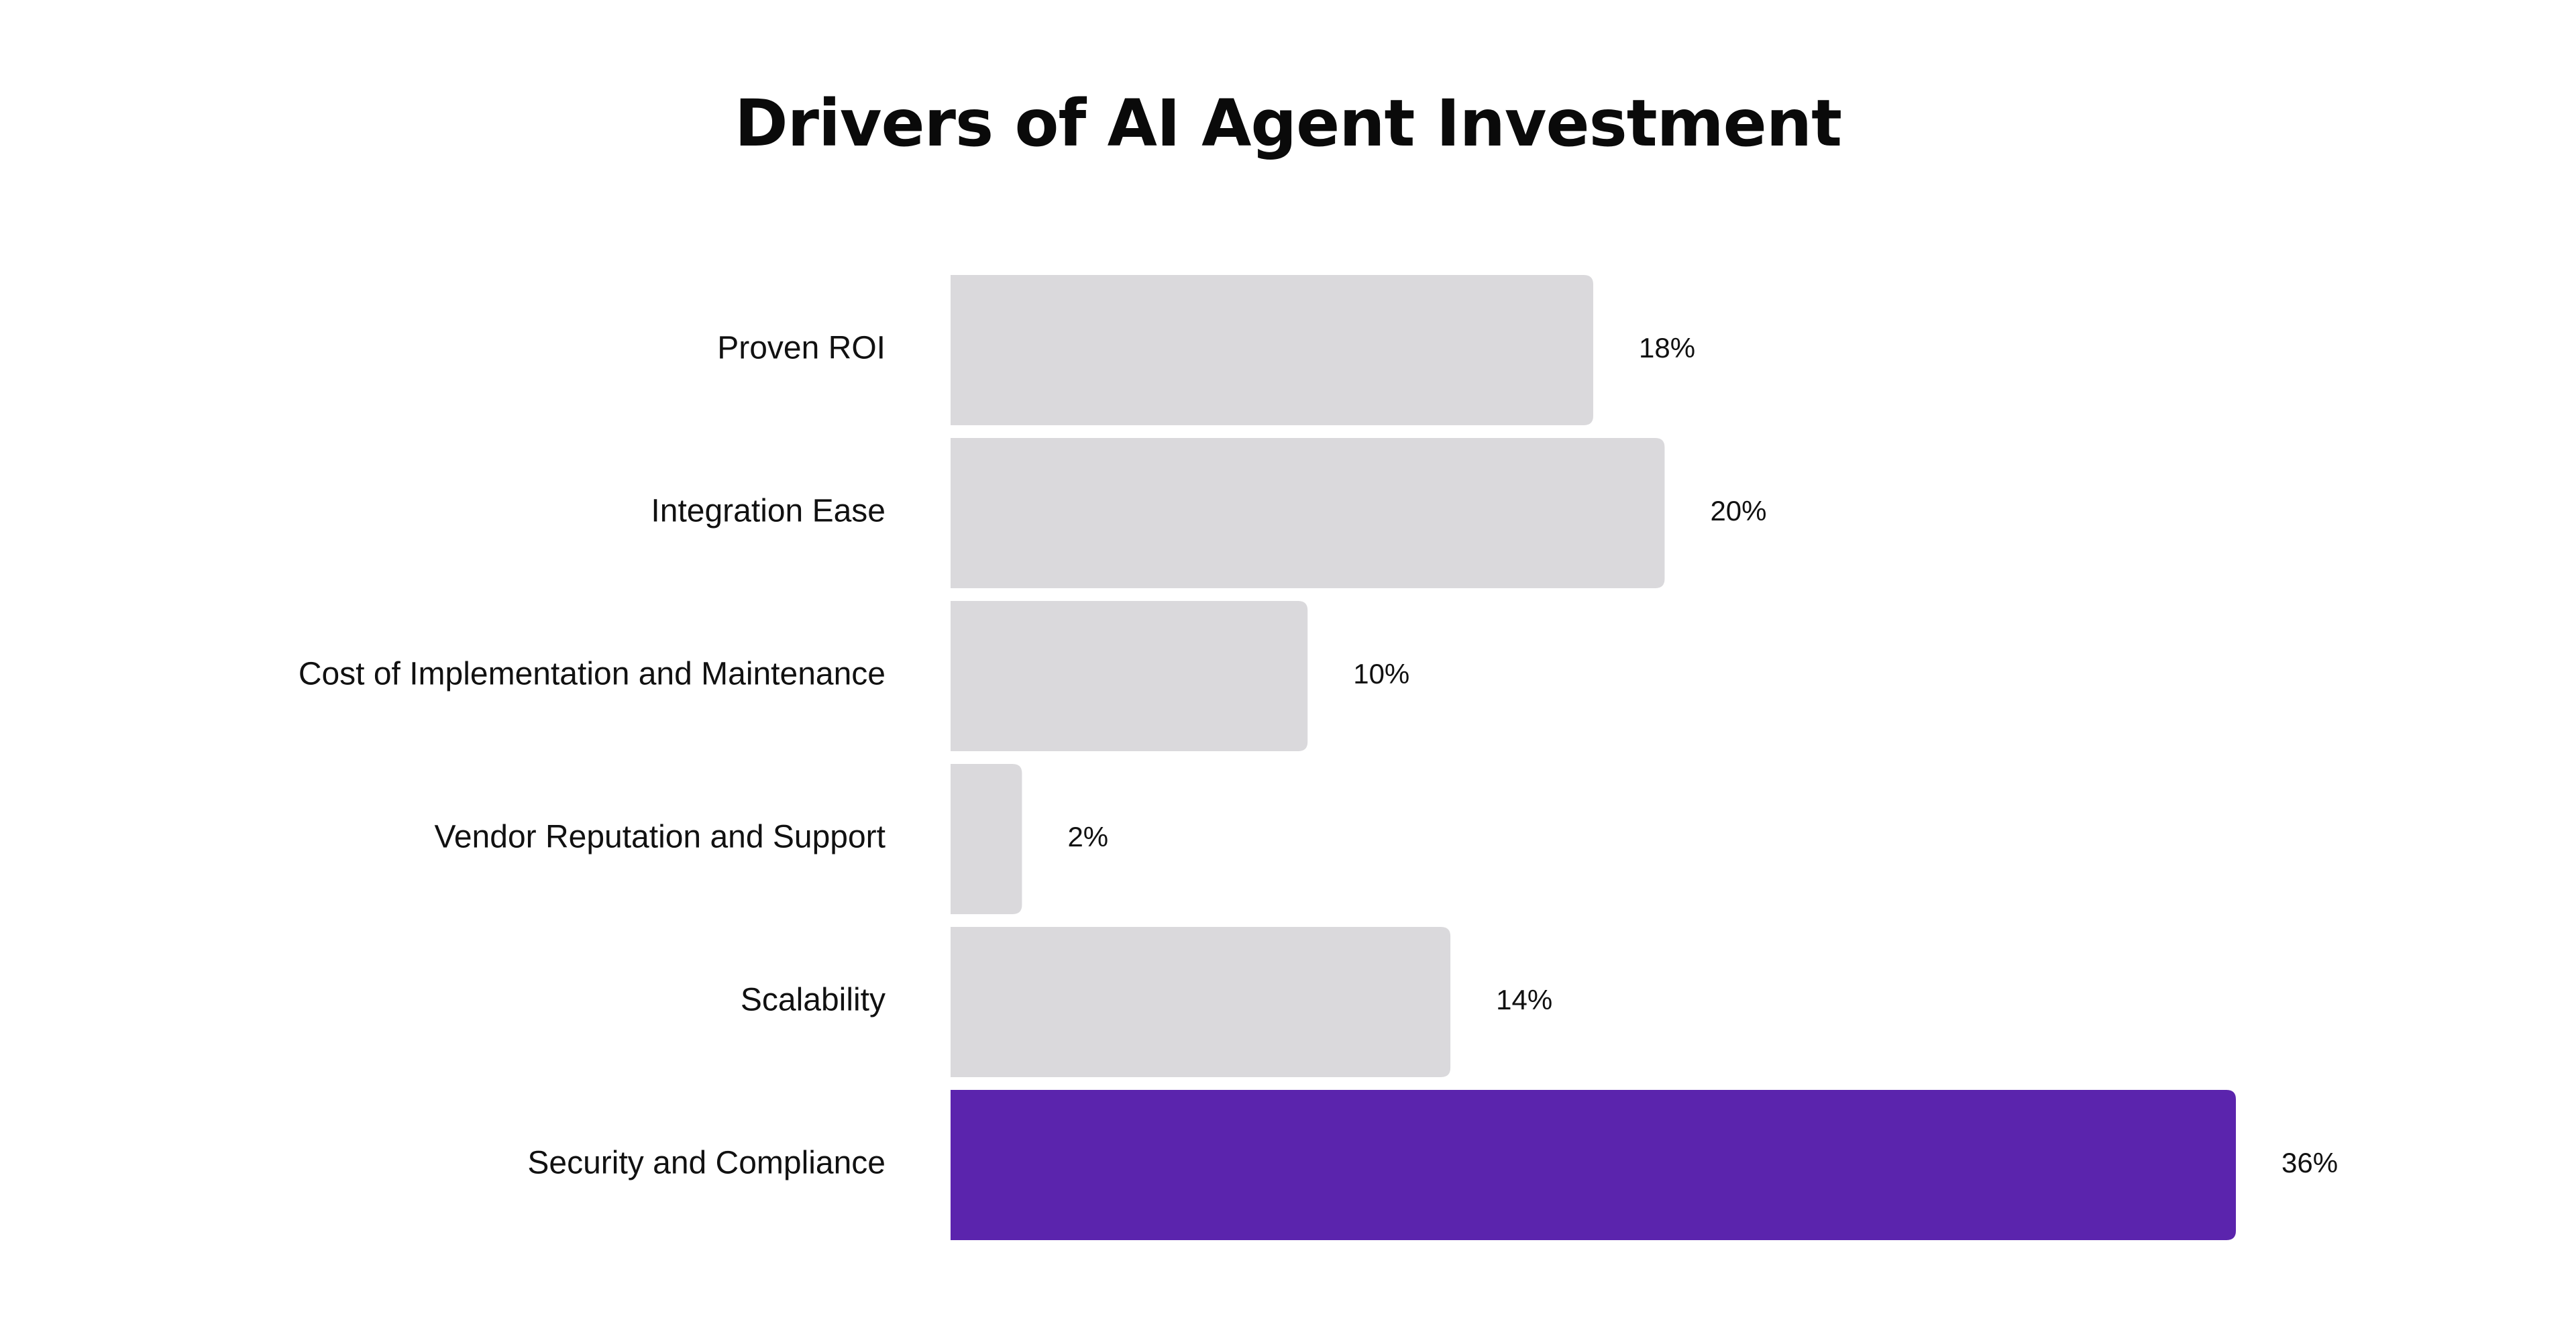 The image size is (2576, 1328). What do you see at coordinates (768, 511) in the screenshot?
I see `category-label-integration-ease: Integration Ease` at bounding box center [768, 511].